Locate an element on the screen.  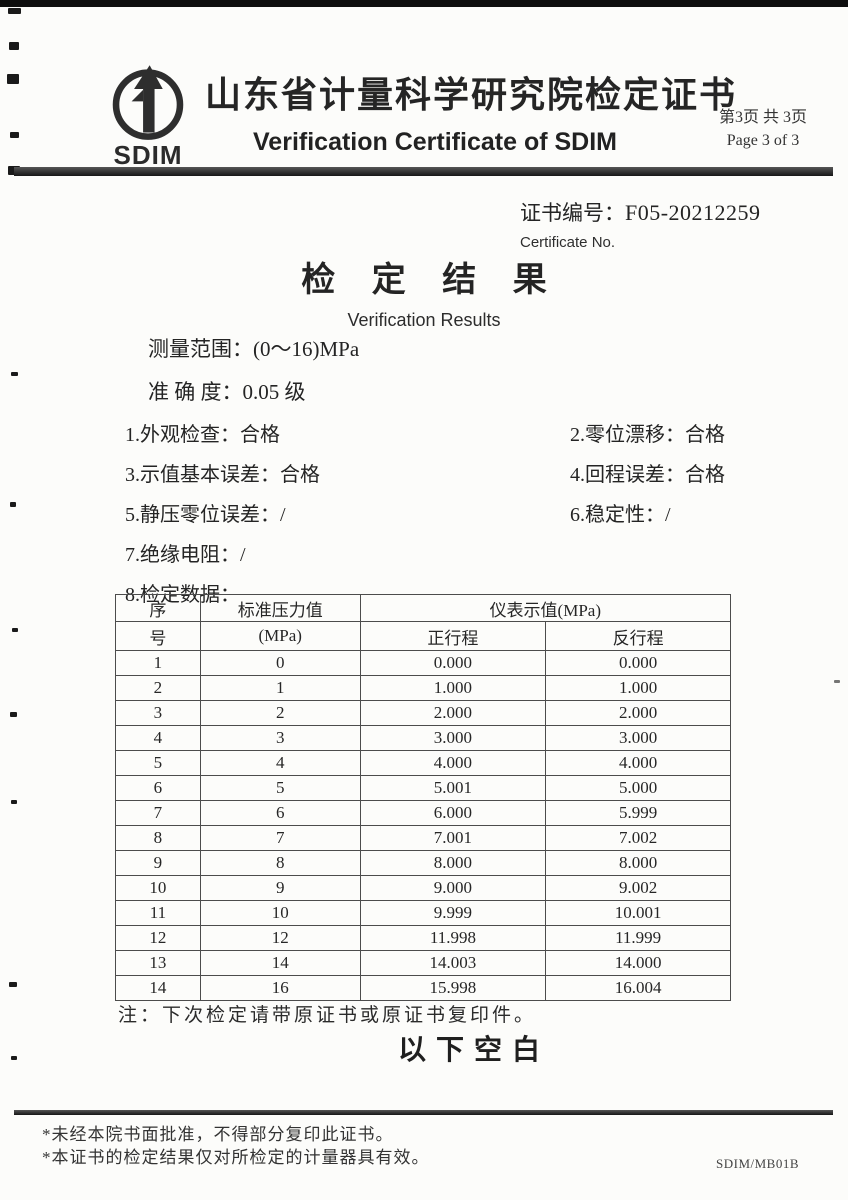
table-header-row-2: 号 (MPa) 正行程 反行程 is located at coordinates (423, 636).